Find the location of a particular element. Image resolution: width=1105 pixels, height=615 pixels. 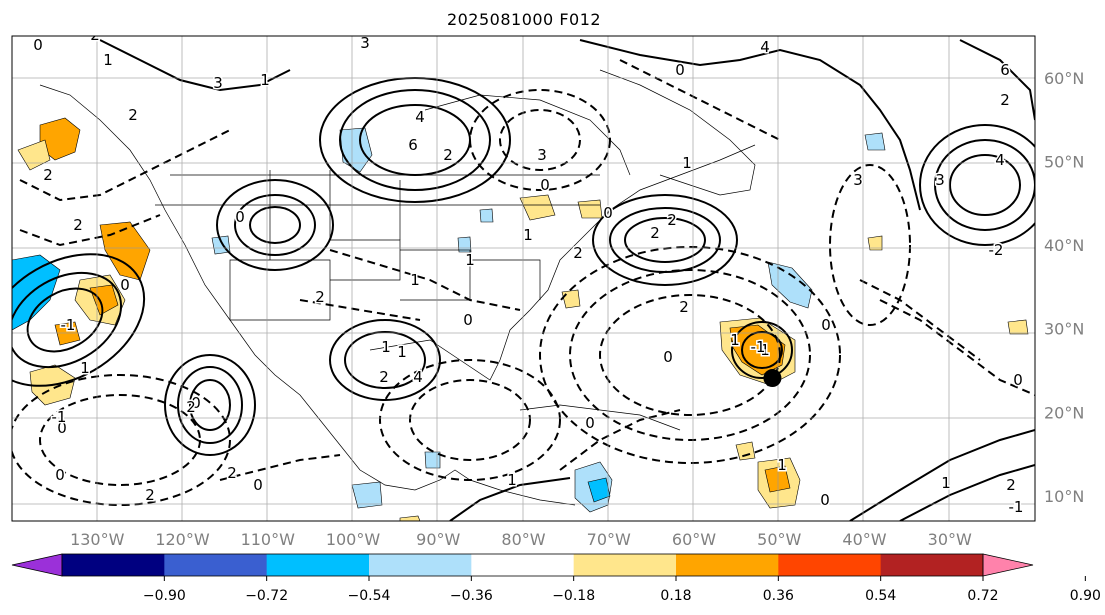

contour-label: 6 is located at coordinates (1005, 70).